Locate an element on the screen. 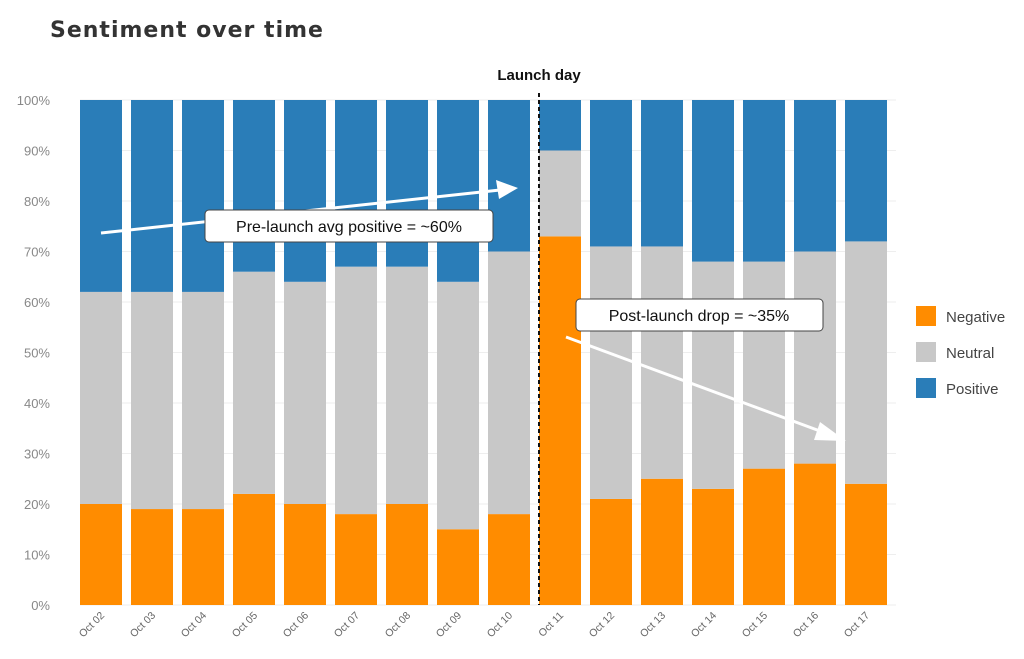 This screenshot has height=659, width=1024. post-launch-annotation: Post-launch drop = ~35% is located at coordinates (705, 369).